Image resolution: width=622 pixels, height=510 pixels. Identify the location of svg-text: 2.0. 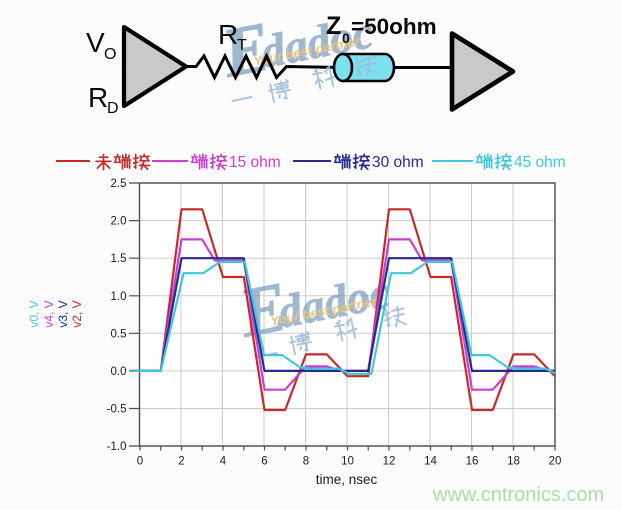
(119, 222).